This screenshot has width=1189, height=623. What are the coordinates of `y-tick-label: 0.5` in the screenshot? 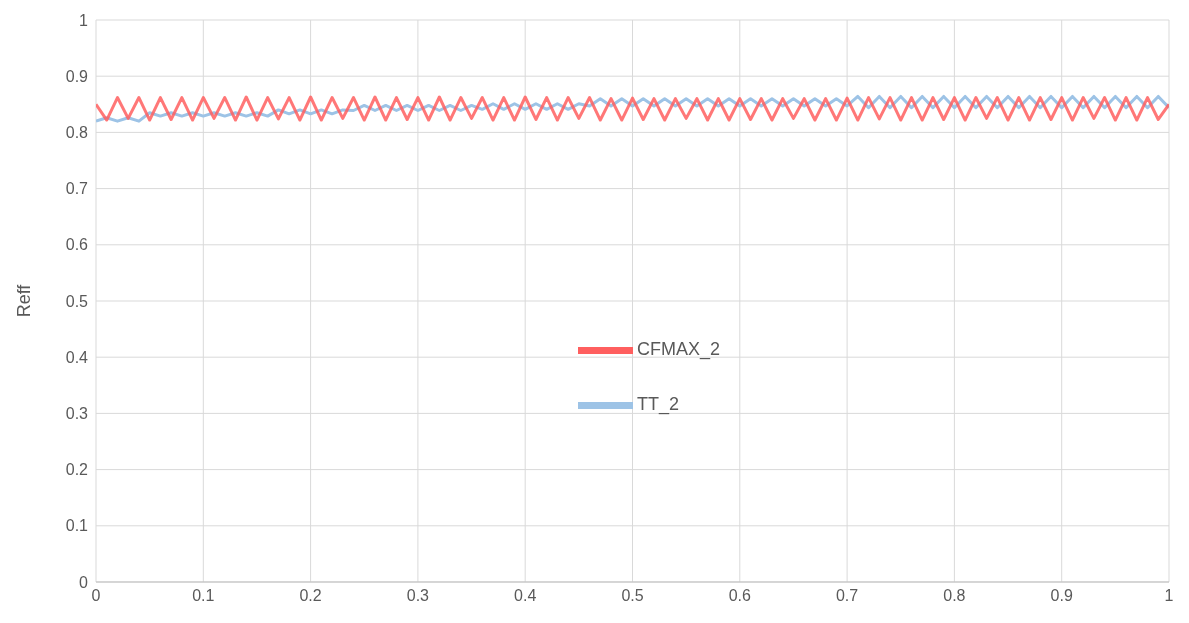 It's located at (77, 301).